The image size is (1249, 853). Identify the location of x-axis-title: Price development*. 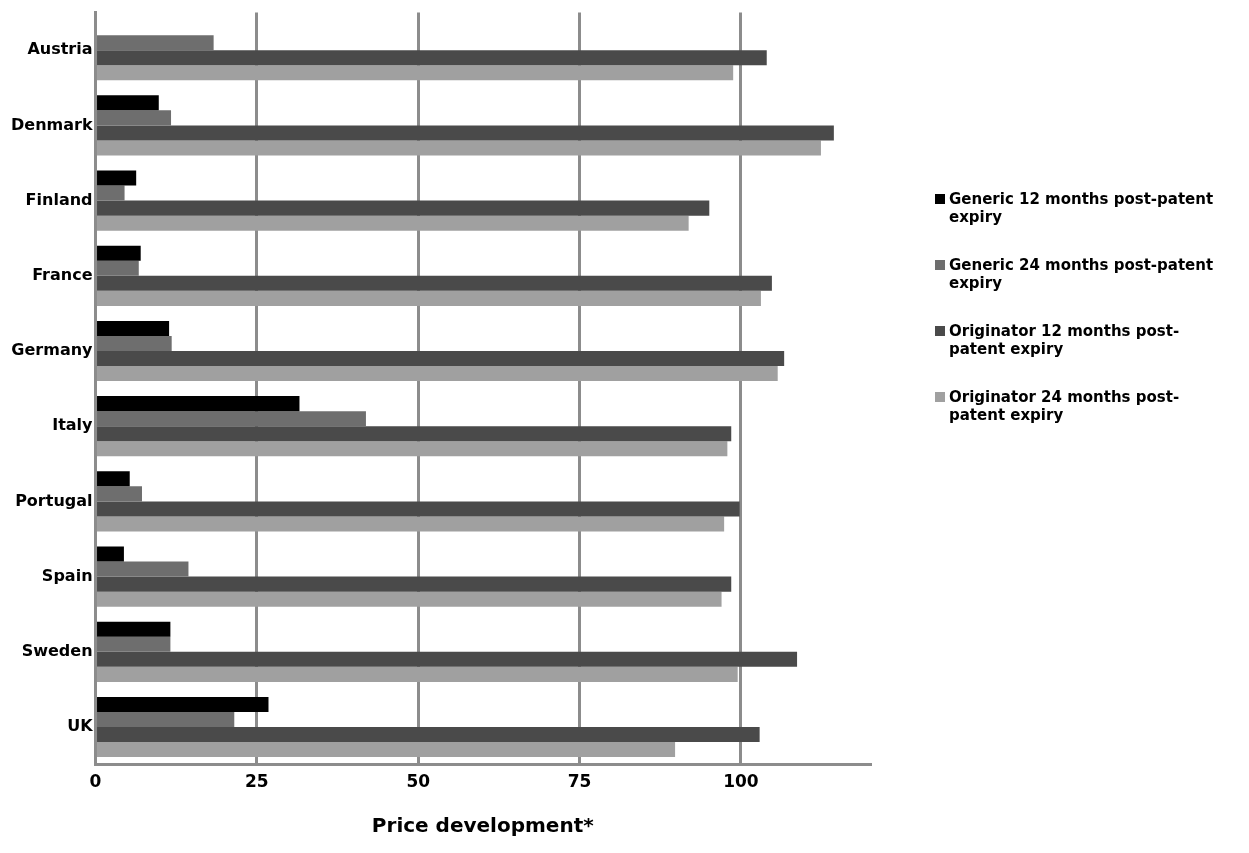
(483, 825).